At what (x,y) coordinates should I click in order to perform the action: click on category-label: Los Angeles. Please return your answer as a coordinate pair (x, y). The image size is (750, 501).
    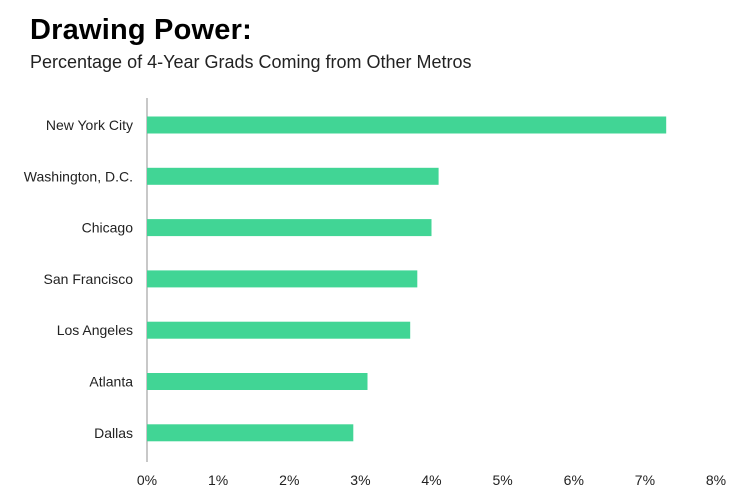
    Looking at the image, I should click on (95, 330).